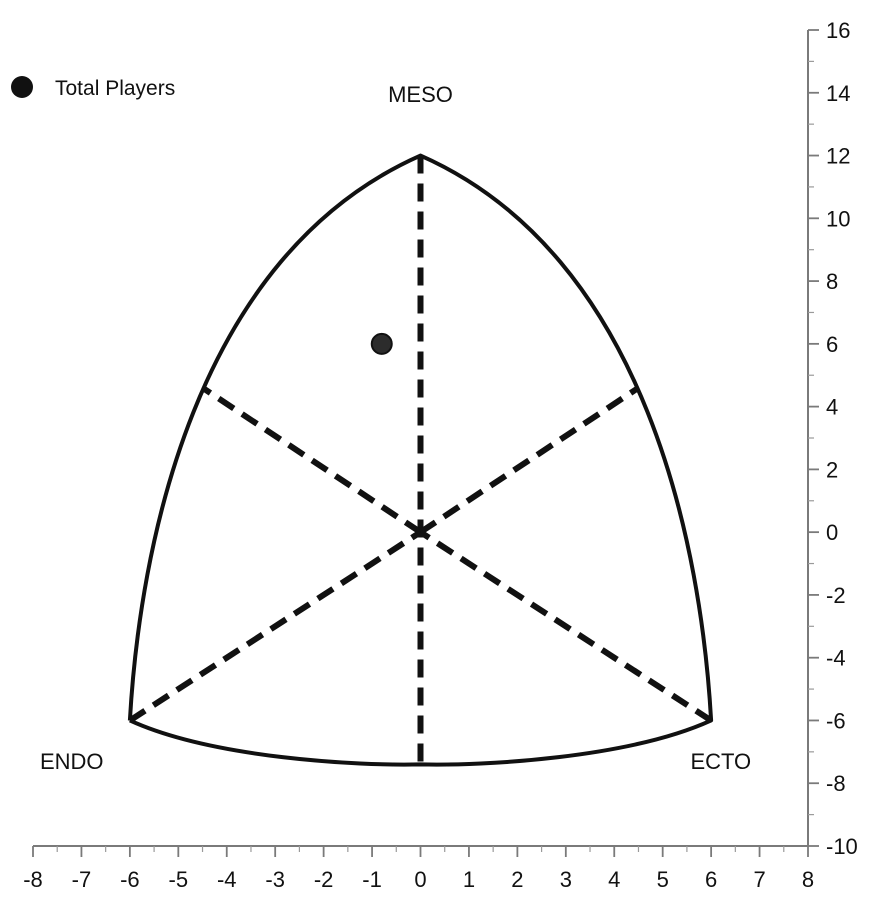 The height and width of the screenshot is (897, 875). What do you see at coordinates (565, 626) in the screenshot?
I see `dashed-axis-ecto` at bounding box center [565, 626].